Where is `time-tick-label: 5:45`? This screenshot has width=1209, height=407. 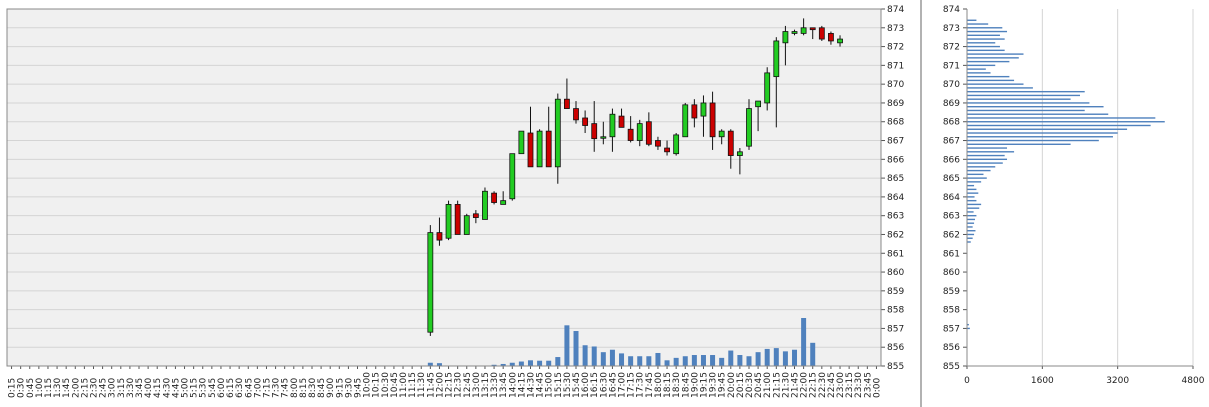
time-tick-label: 5:45 is located at coordinates (213, 388).